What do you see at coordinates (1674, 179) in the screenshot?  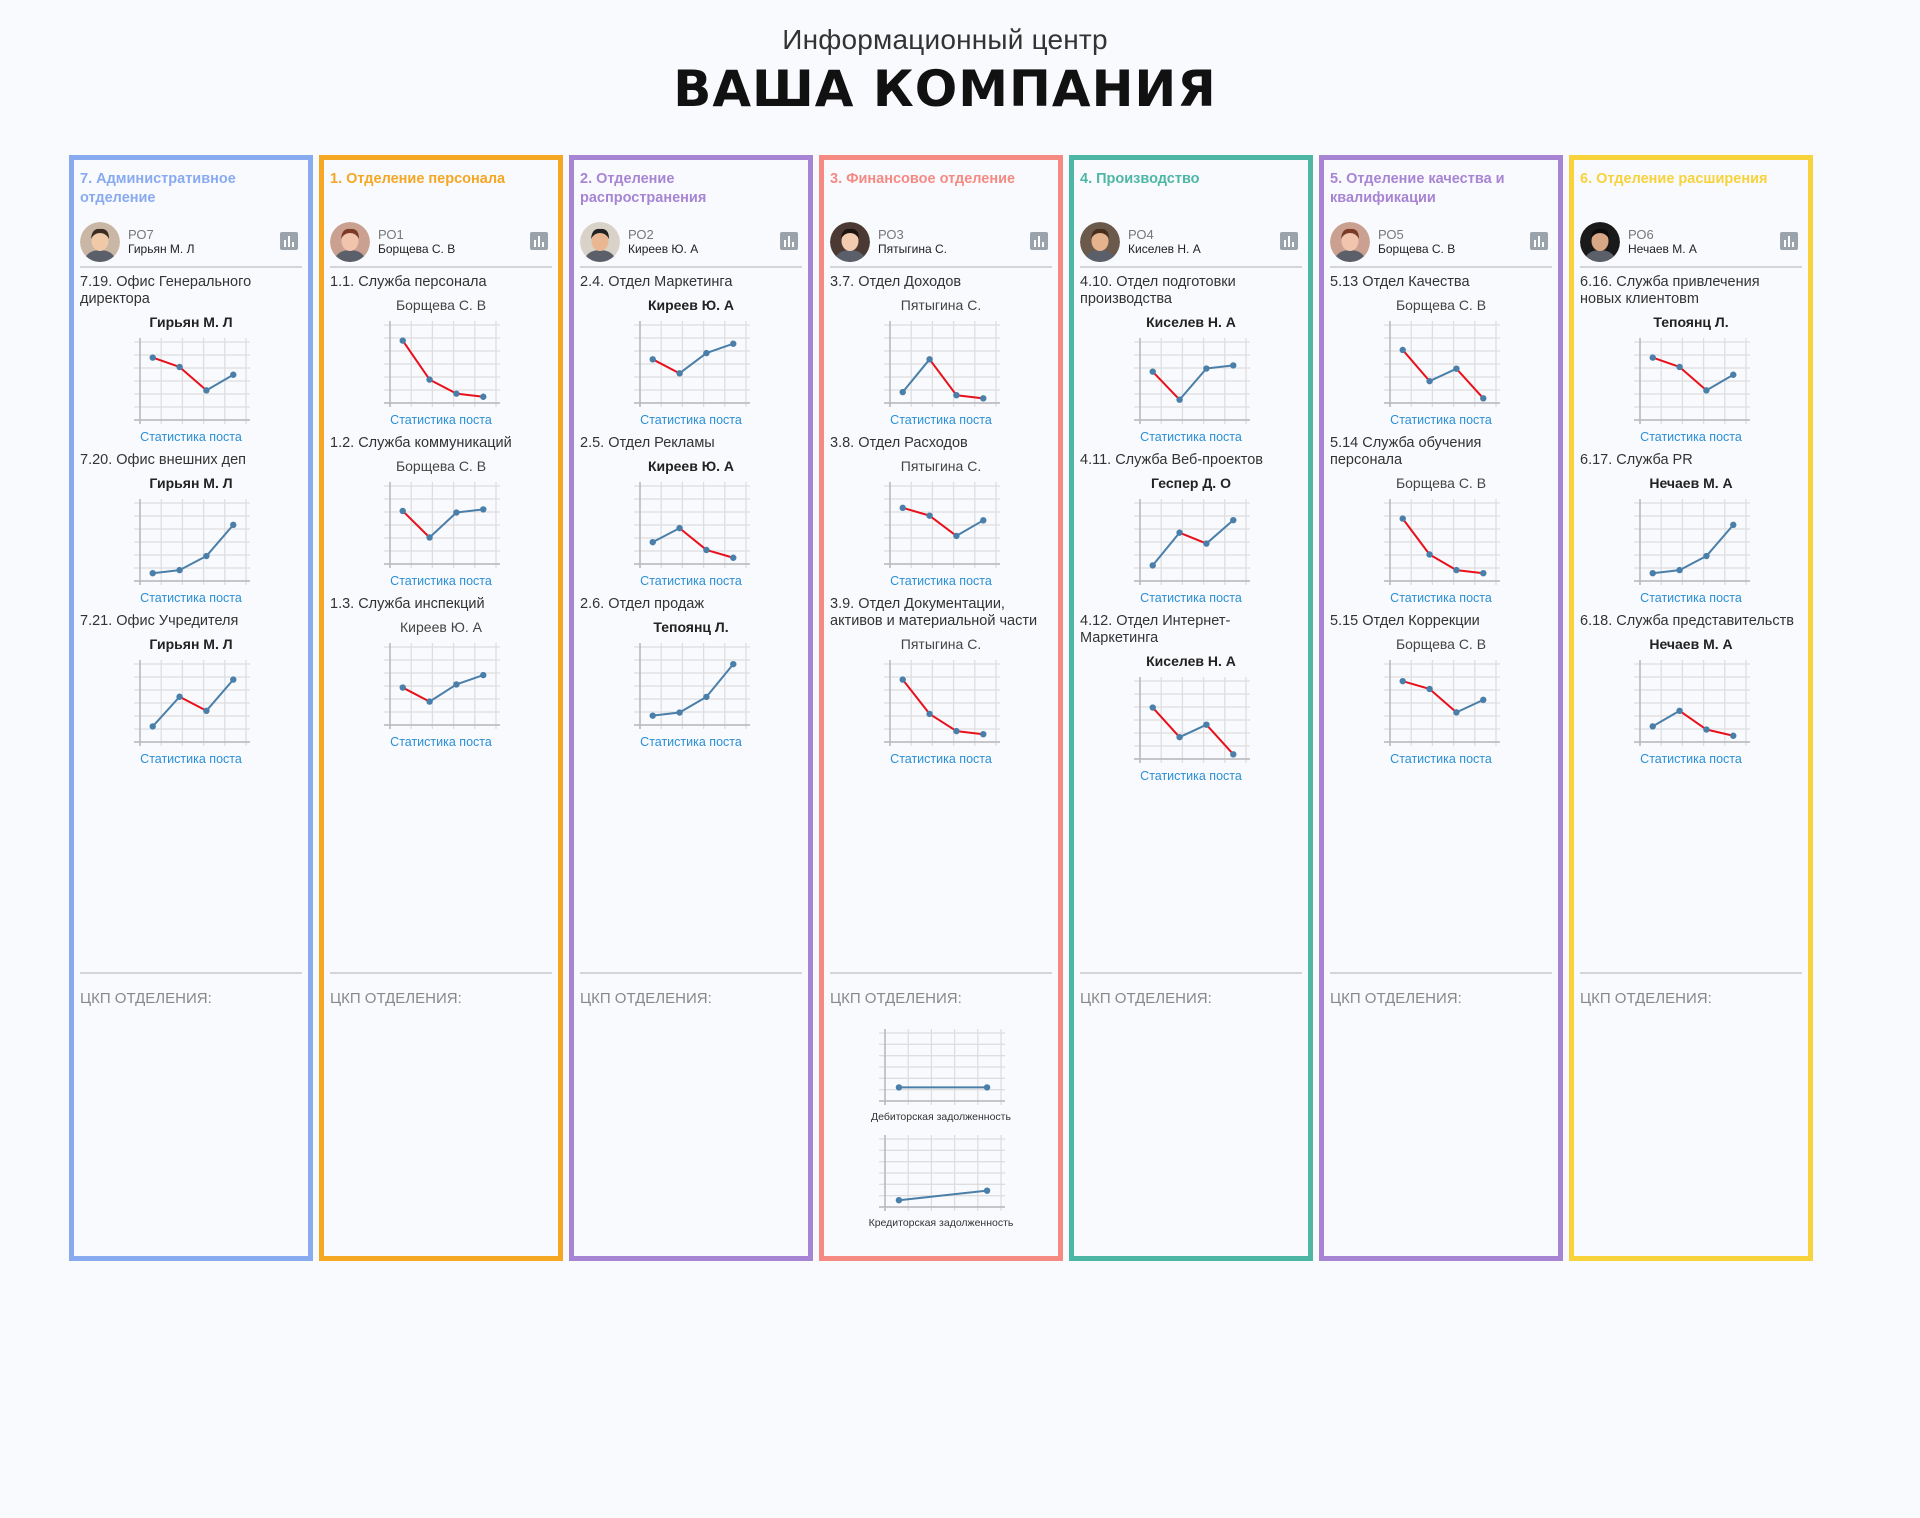 I see `department-title: 6. Отделение расширения` at bounding box center [1674, 179].